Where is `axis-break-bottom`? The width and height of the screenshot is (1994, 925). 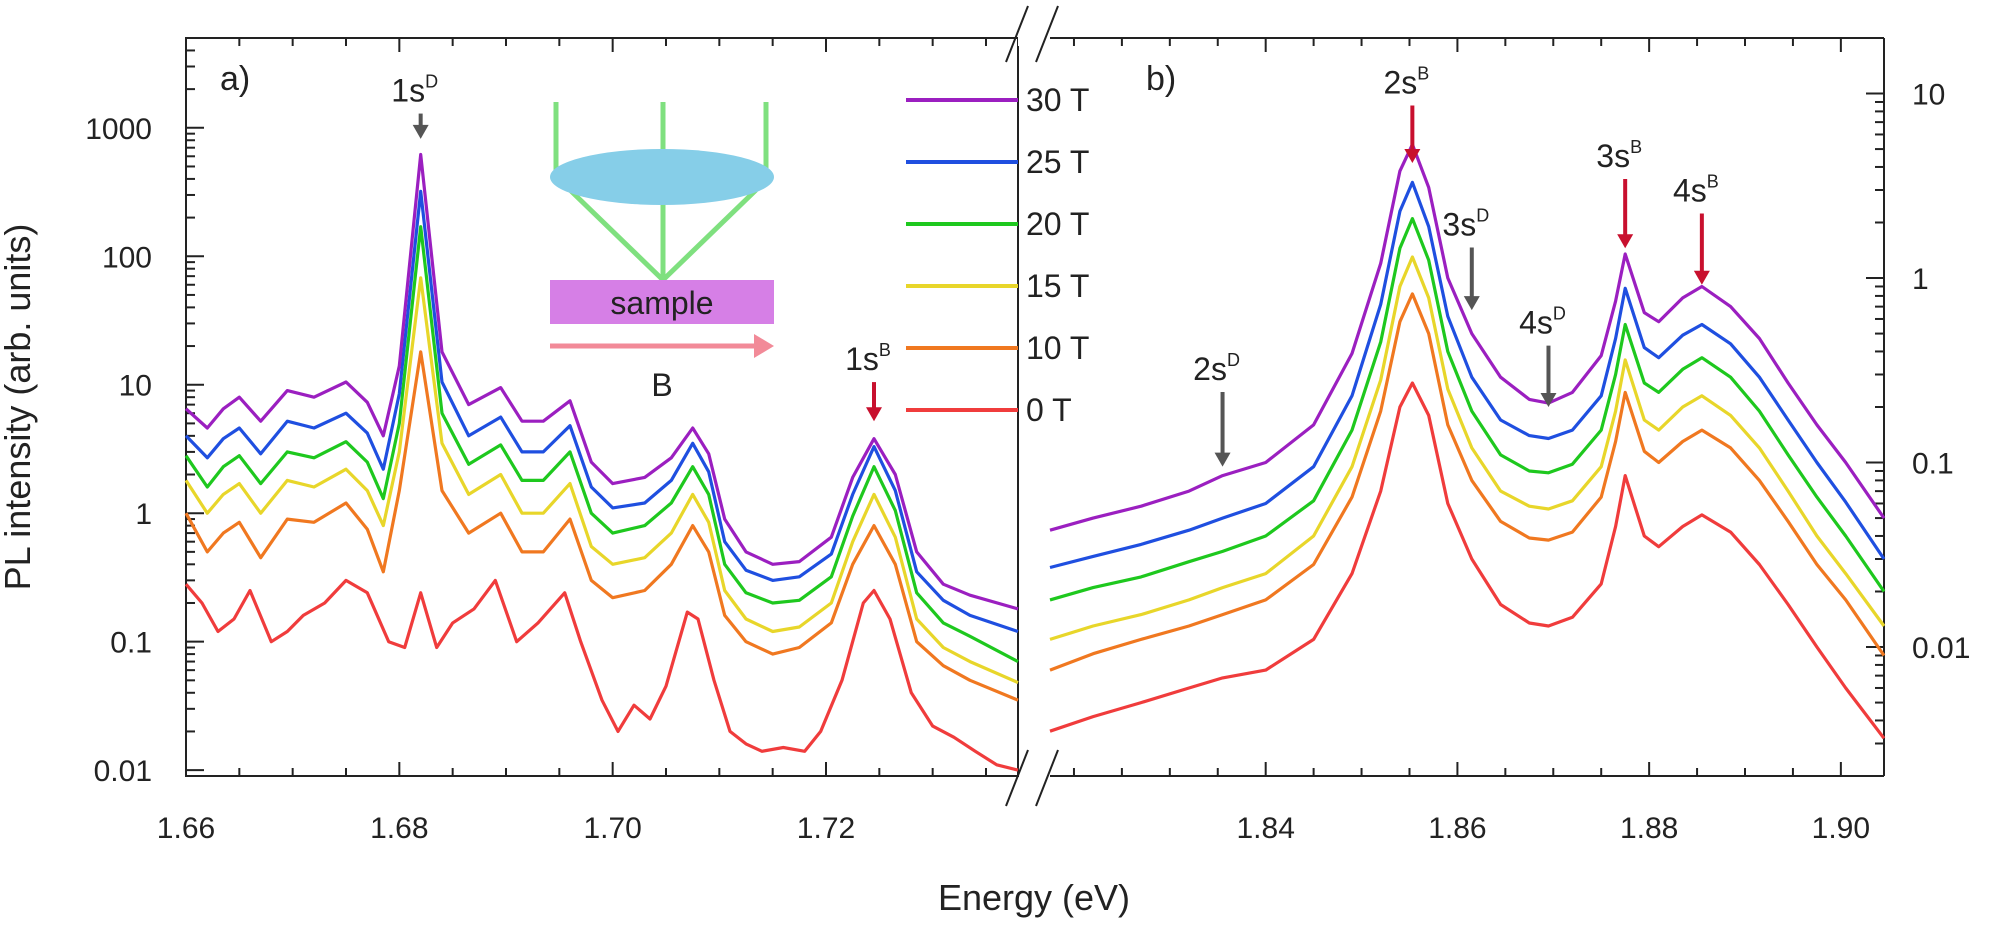
axis-break-bottom is located at coordinates (1032, 778).